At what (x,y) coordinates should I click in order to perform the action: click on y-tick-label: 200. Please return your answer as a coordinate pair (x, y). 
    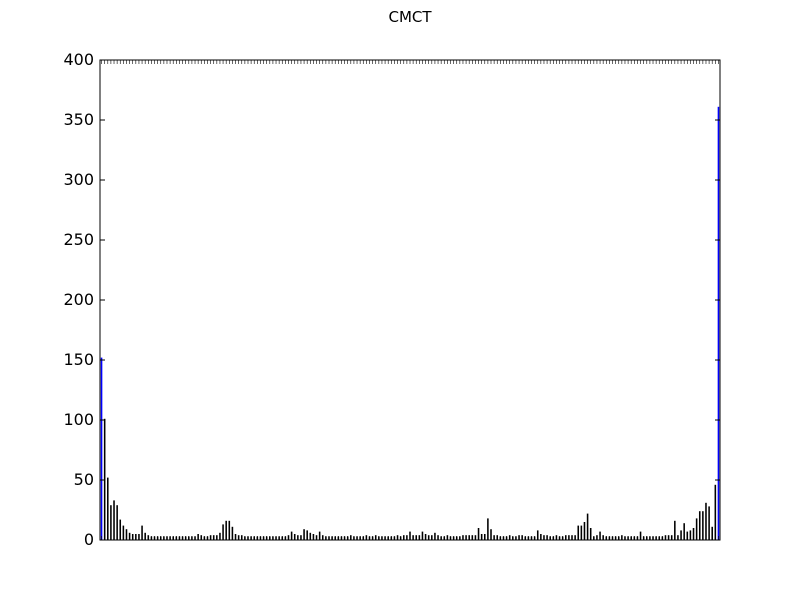
    Looking at the image, I should click on (78, 299).